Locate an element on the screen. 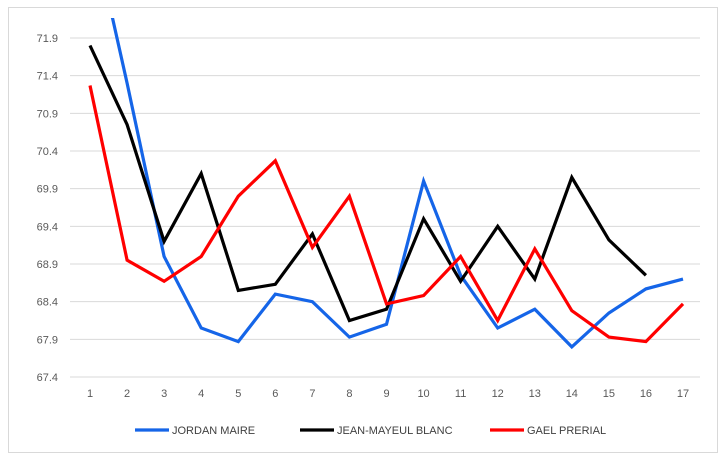  y-axis-ticks: 67.4 67.9 68.4 68.9 69.4 69.9 70.4 70.9 71.4 71.9 is located at coordinates (47, 208).